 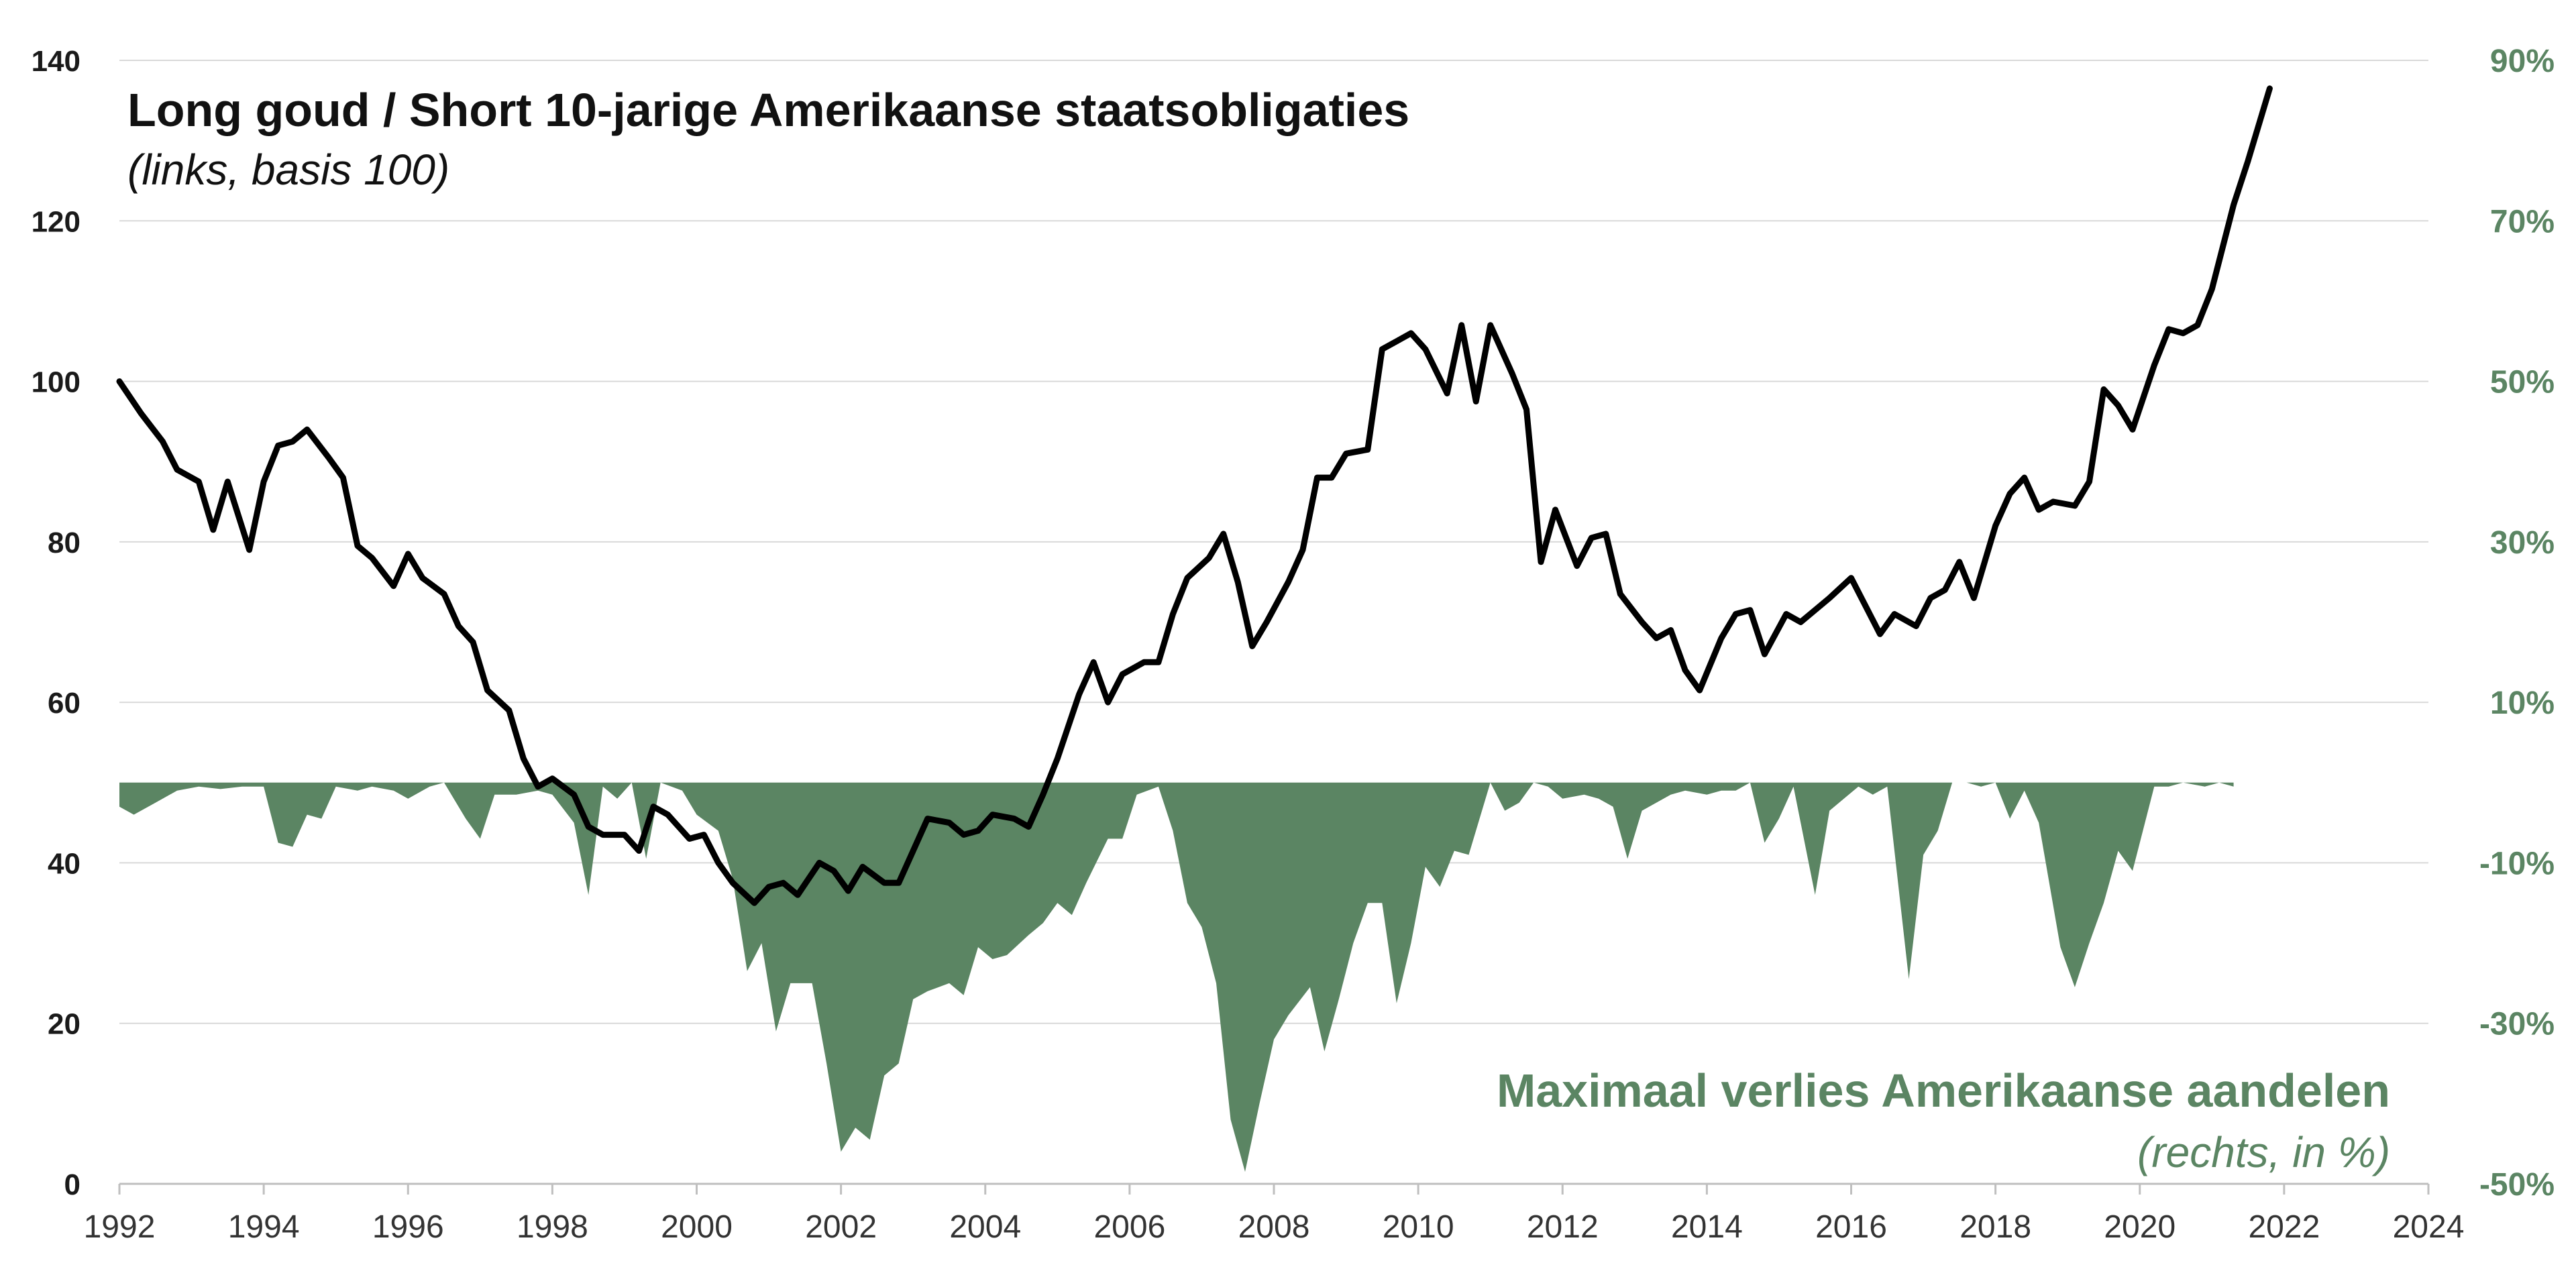 I want to click on x-tick-label: 2022, so click(x=2284, y=1227).